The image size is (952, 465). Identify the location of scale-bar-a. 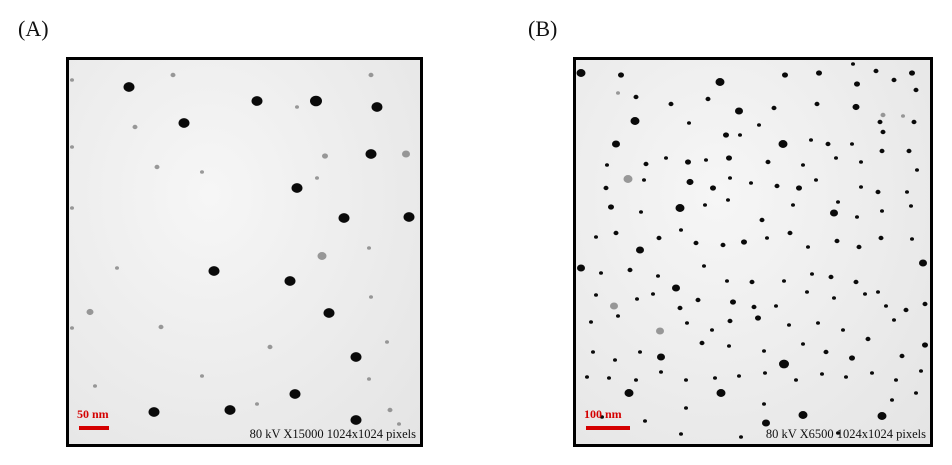
(94, 428).